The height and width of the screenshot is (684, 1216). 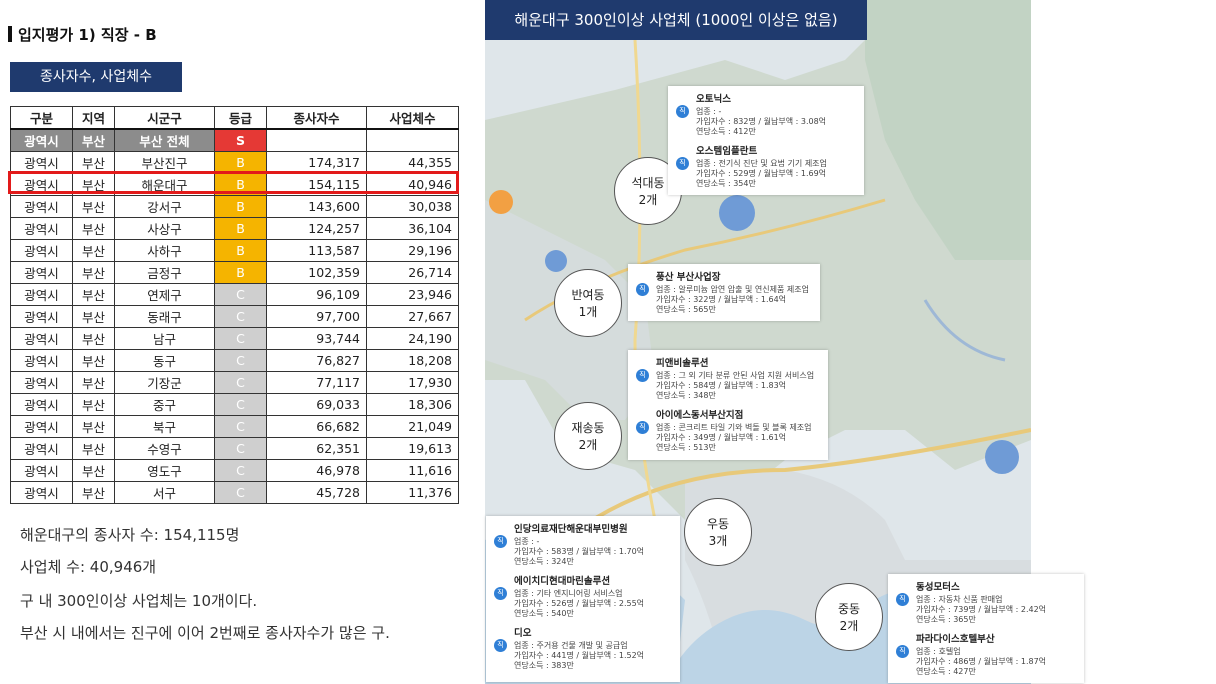 I want to click on dong-marker: 재송동 2개, so click(x=588, y=436).